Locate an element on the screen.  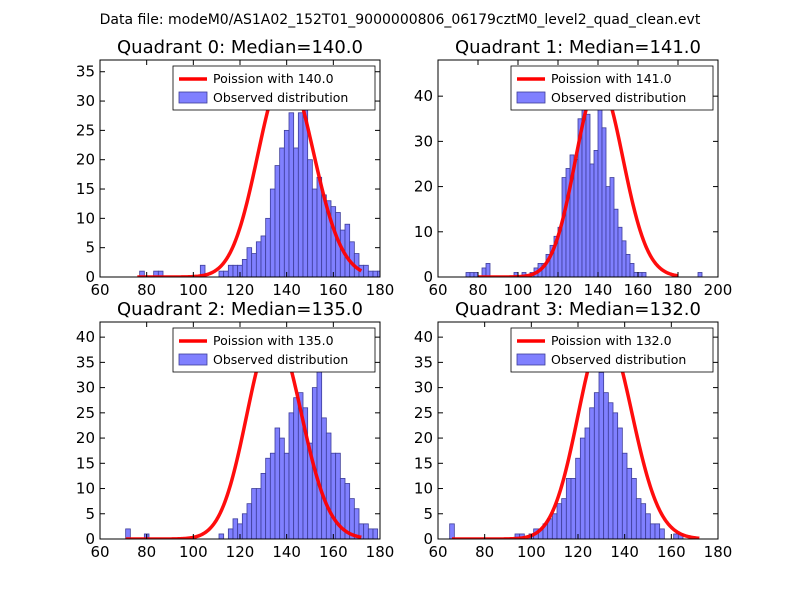
quadrant-0-xtick-label: 140 is located at coordinates (286, 290).